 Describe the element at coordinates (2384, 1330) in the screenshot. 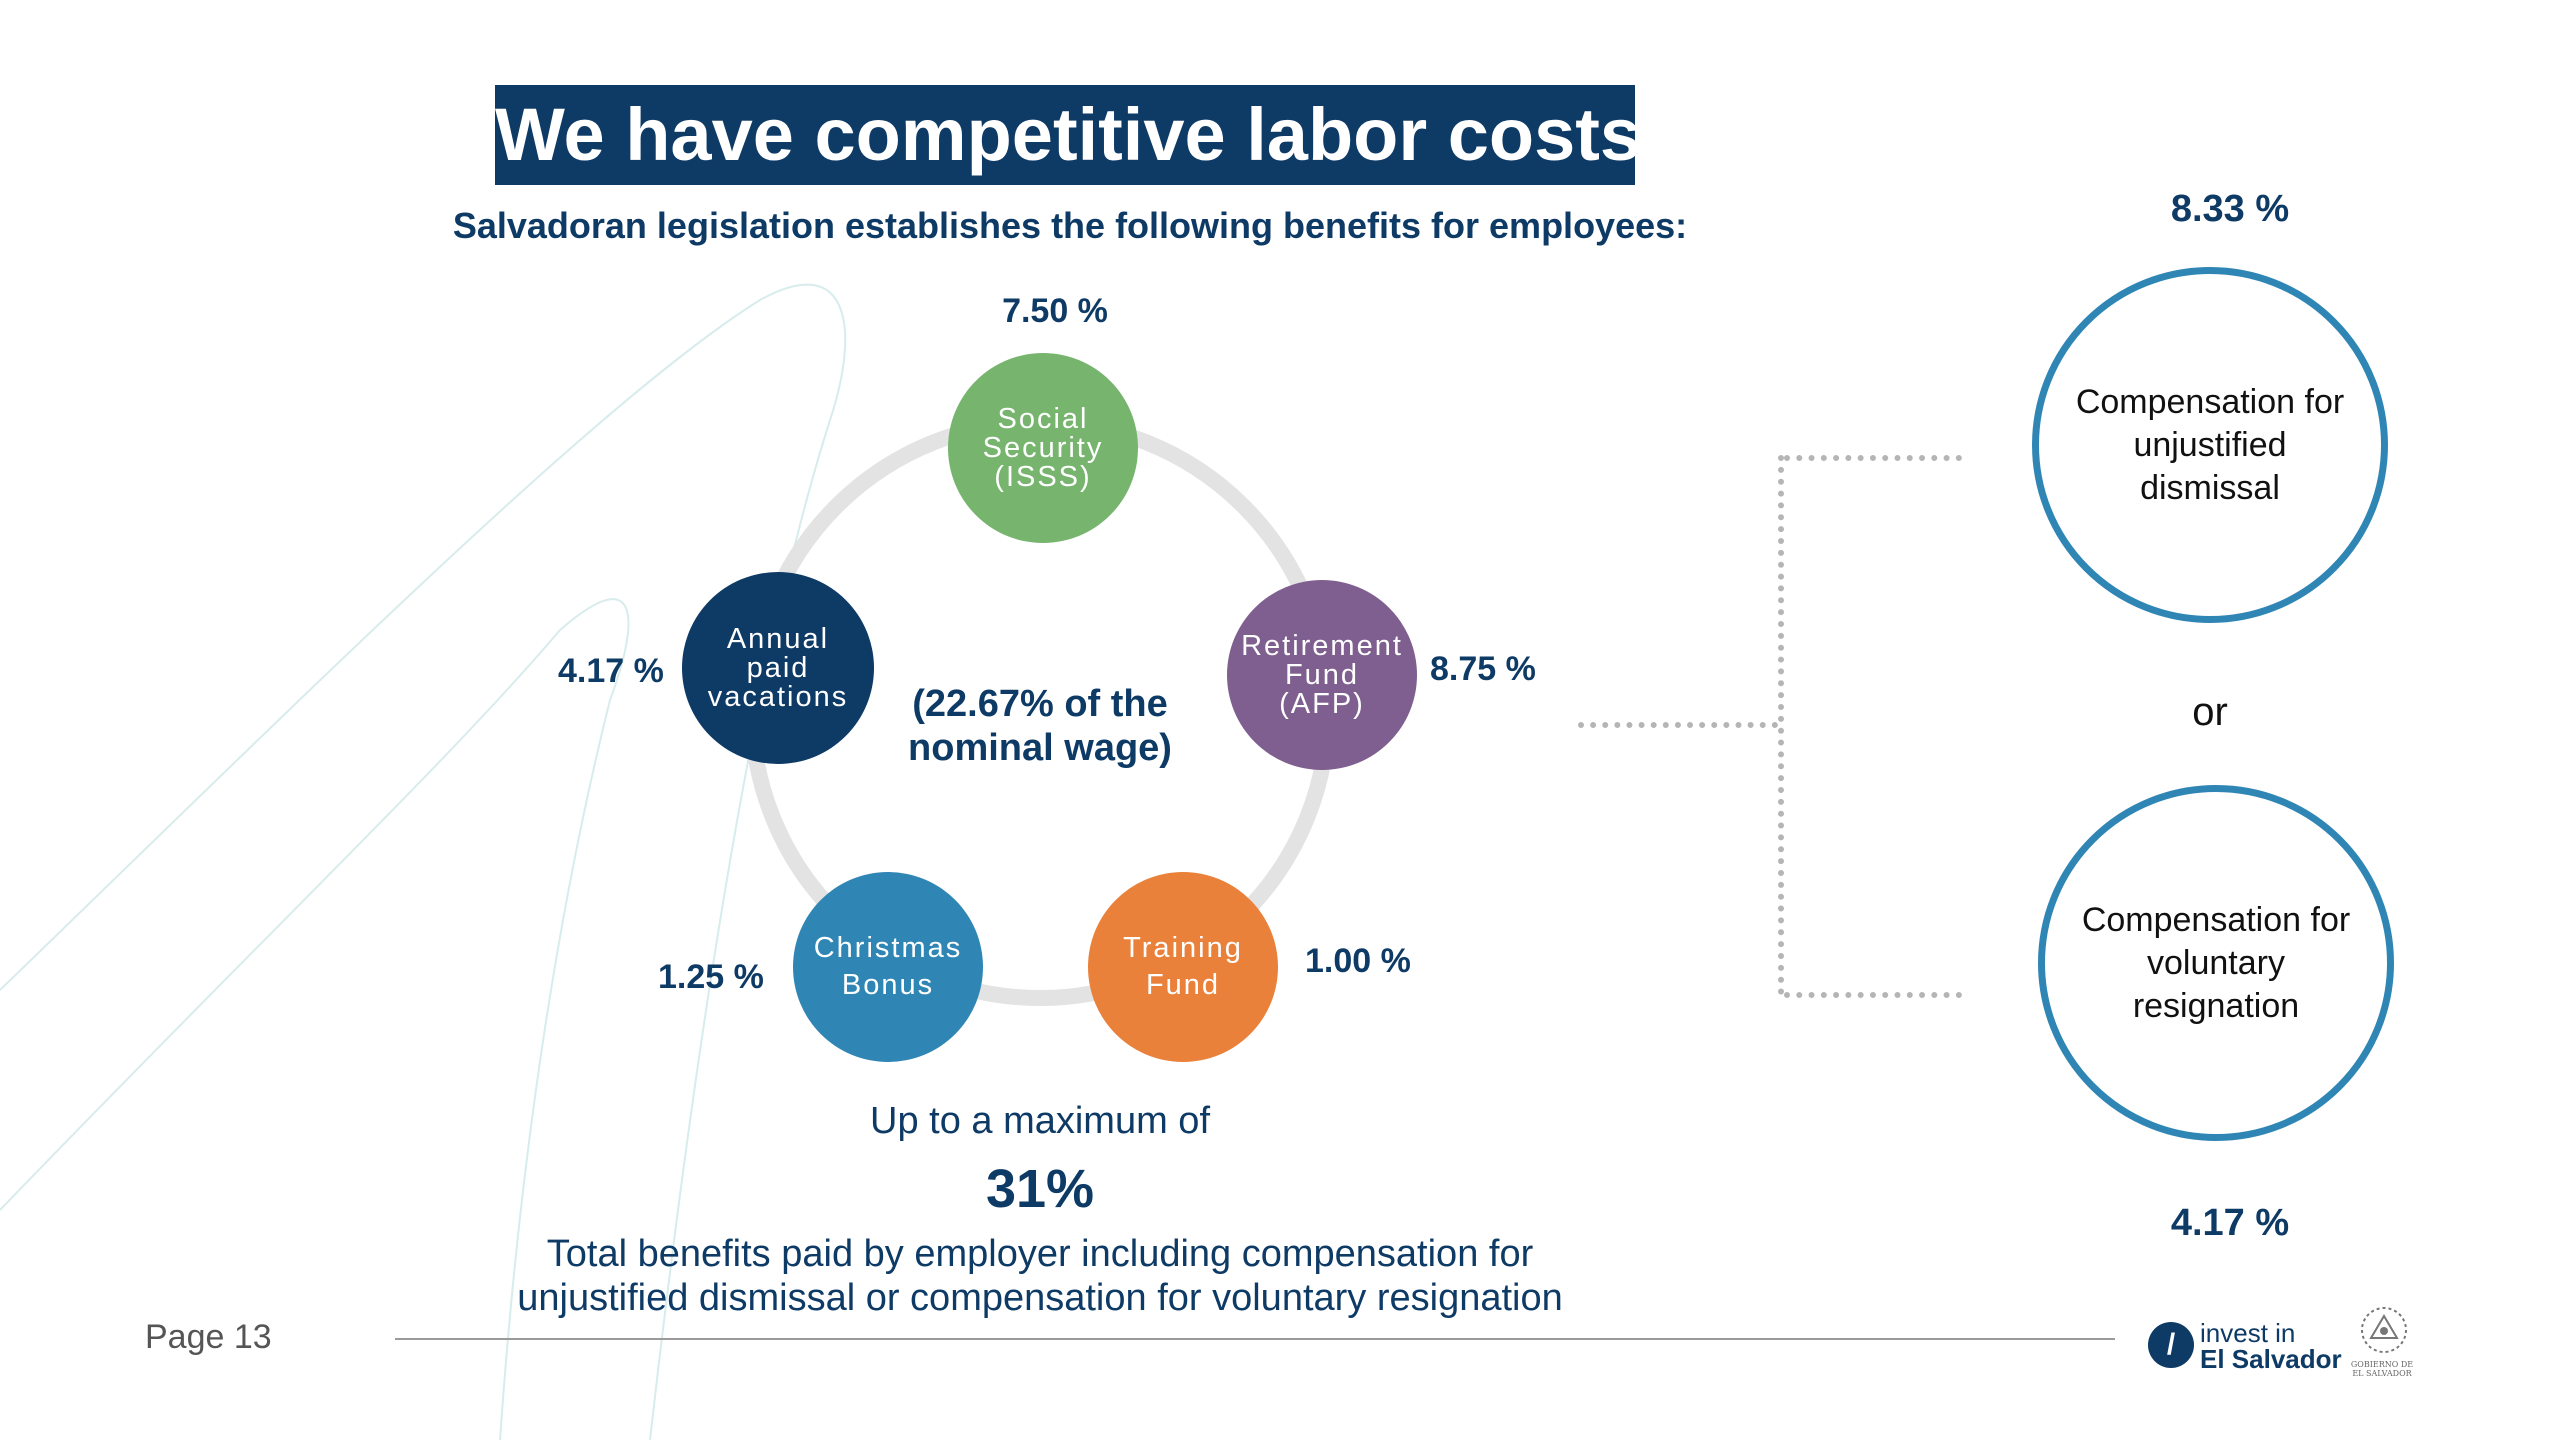

I see `government-seal-icon` at that location.